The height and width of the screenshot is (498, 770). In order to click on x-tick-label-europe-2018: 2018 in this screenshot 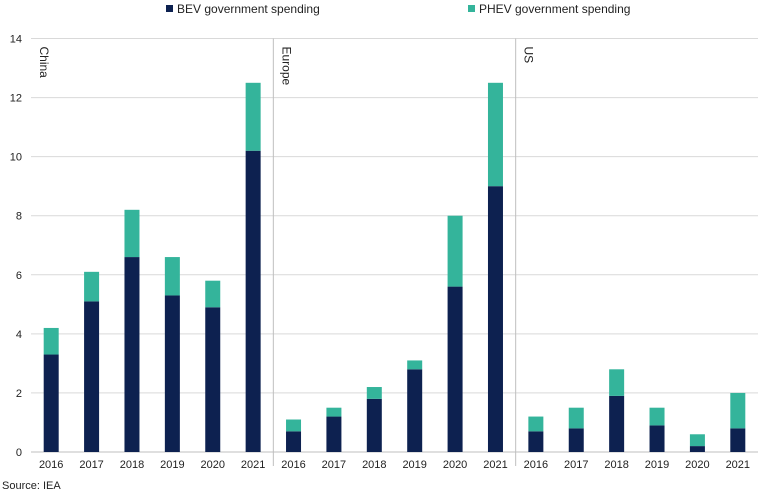, I will do `click(374, 465)`.